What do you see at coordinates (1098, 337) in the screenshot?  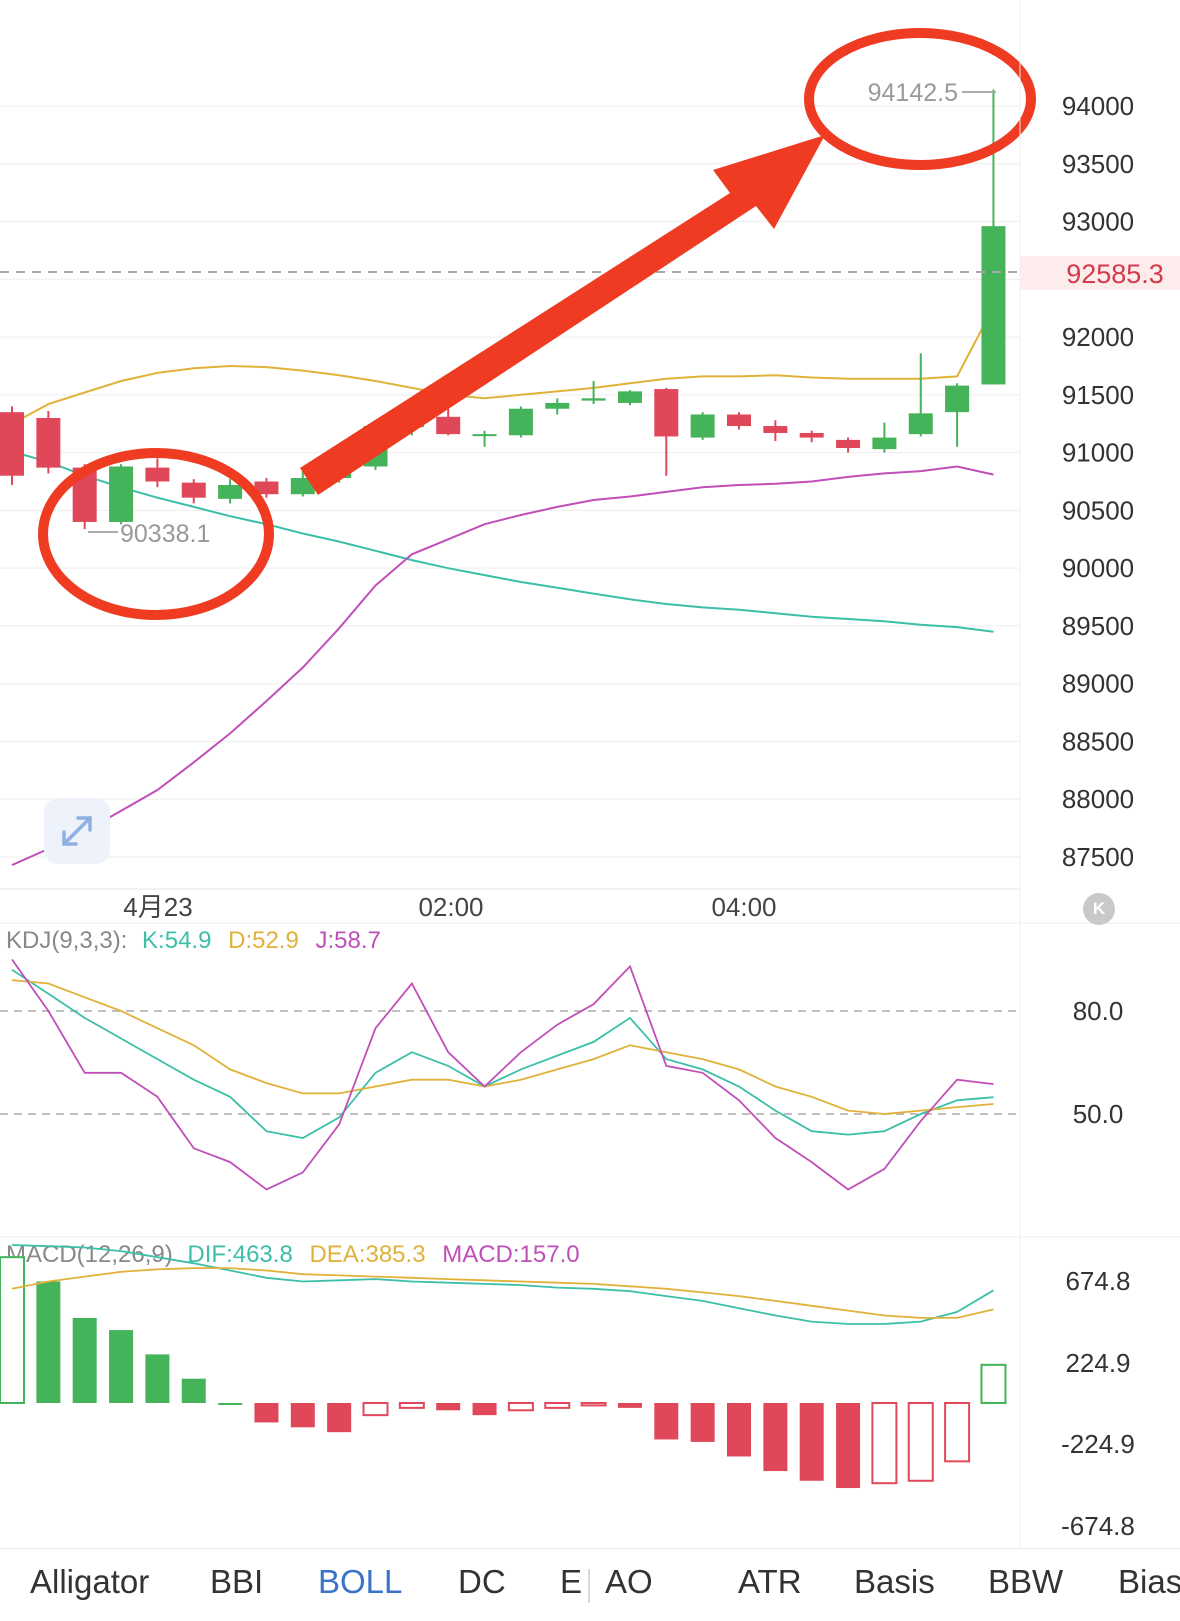 I see `price-tick-label: 92000` at bounding box center [1098, 337].